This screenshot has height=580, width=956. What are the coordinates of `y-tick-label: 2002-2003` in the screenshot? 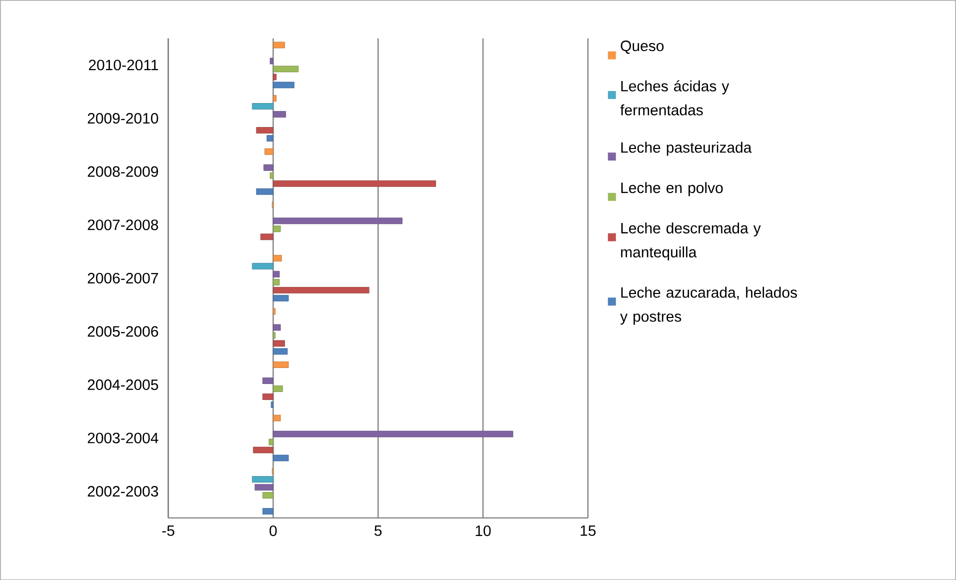 It's located at (123, 491).